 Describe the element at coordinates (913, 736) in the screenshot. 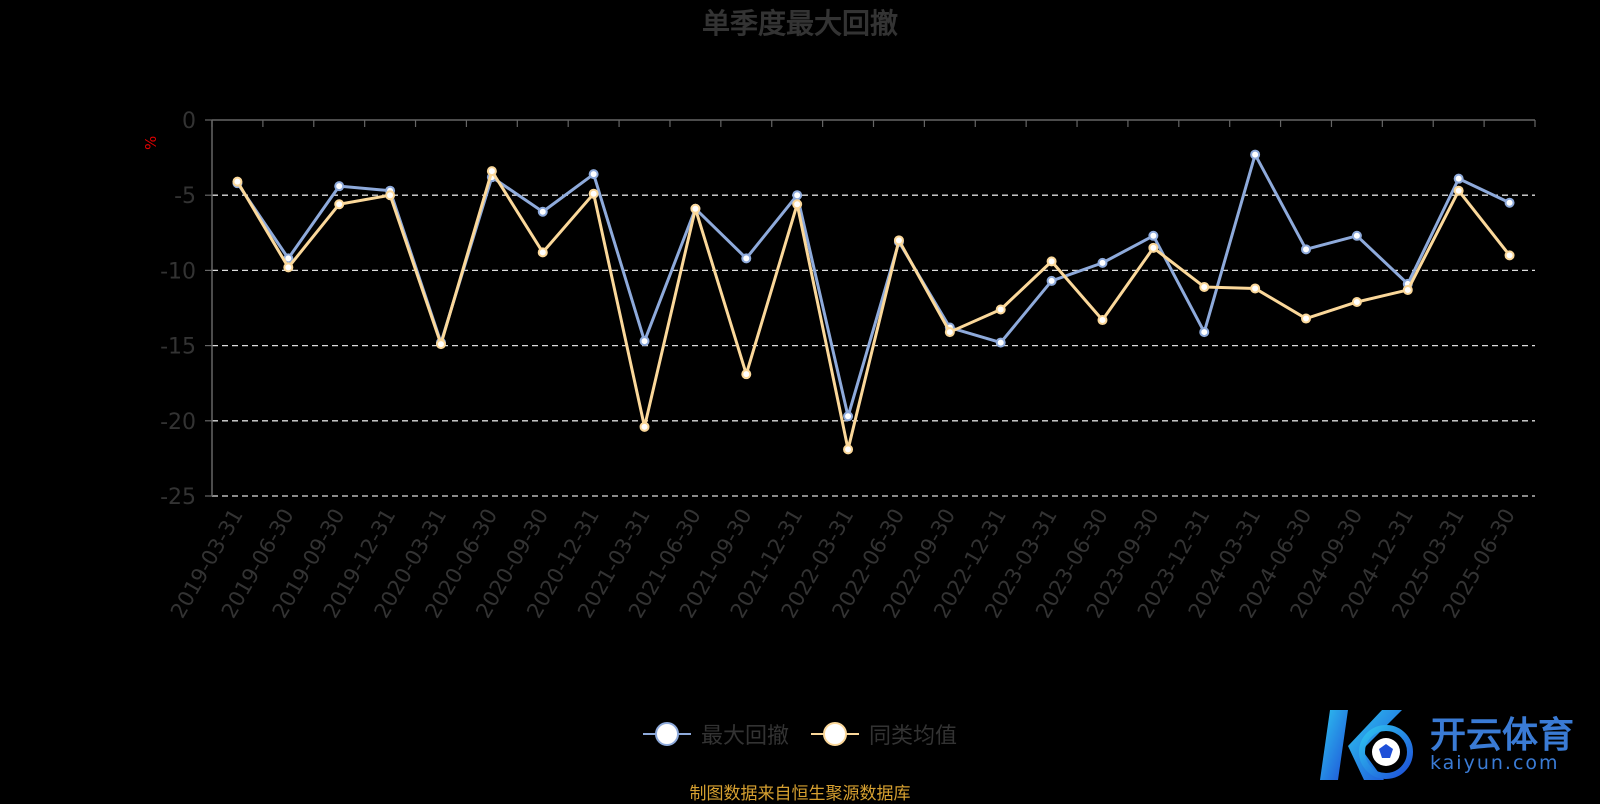

I see `legend-label-peer-average: 同类均值` at that location.